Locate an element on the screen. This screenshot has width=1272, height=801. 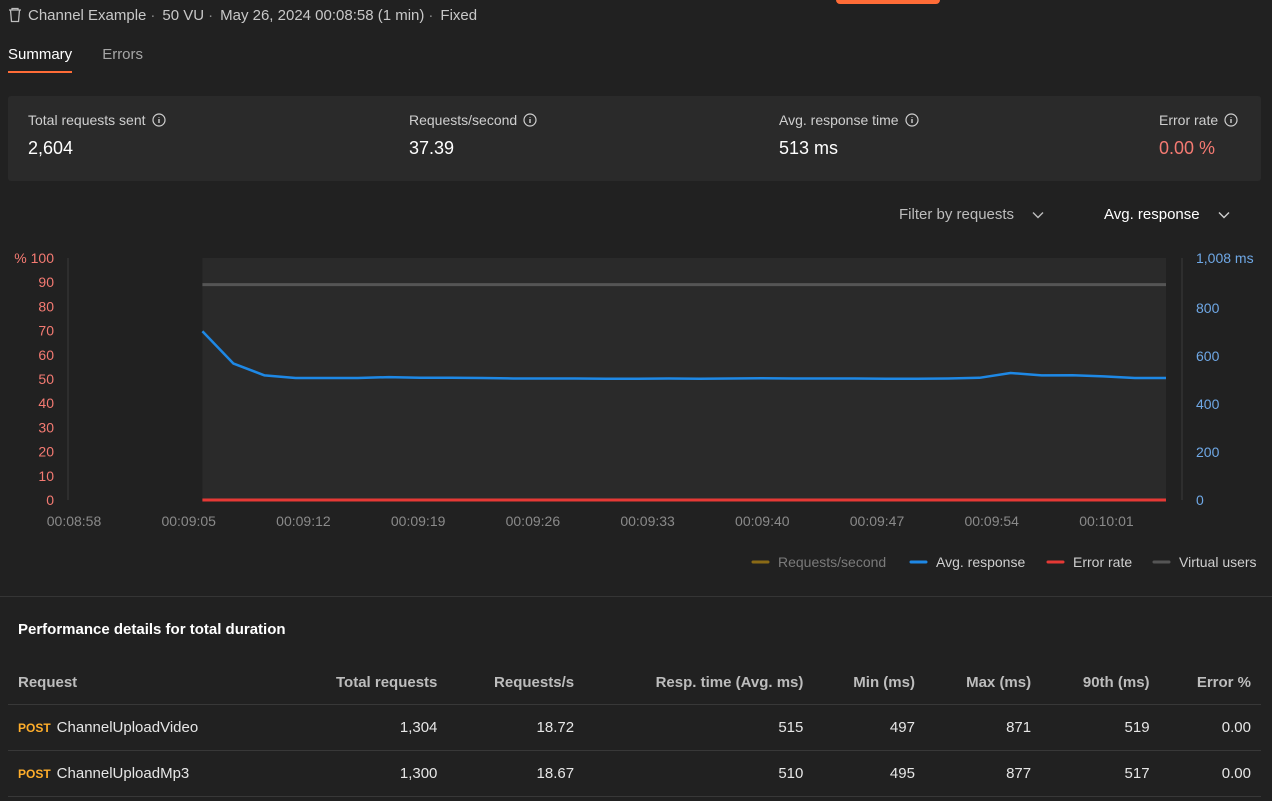
x-axis-tick-label: 00:09:19 is located at coordinates (418, 521).